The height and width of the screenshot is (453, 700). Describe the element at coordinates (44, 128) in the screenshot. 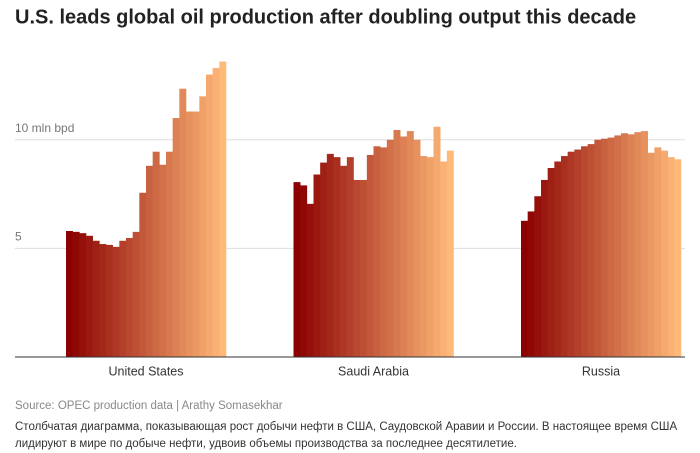

I see `y-tick-label: 10 mln bpd` at that location.